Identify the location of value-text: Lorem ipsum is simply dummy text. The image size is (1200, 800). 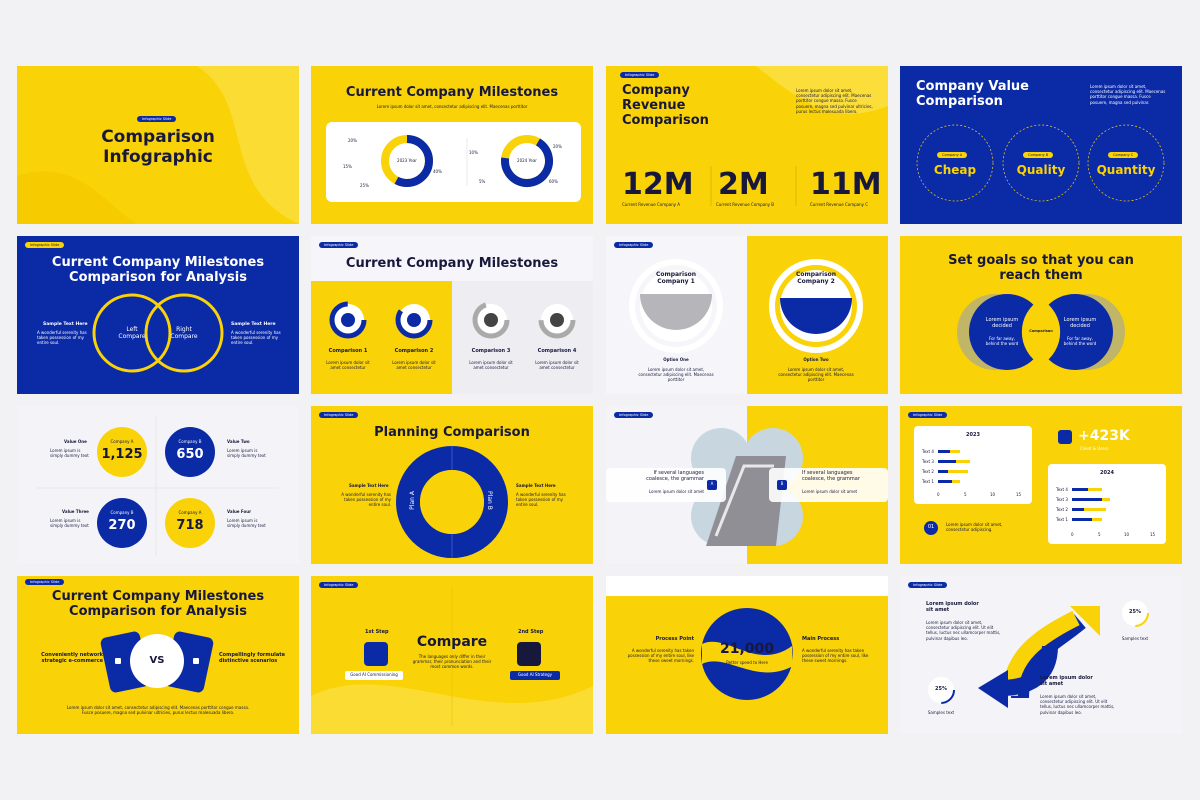
(69, 523).